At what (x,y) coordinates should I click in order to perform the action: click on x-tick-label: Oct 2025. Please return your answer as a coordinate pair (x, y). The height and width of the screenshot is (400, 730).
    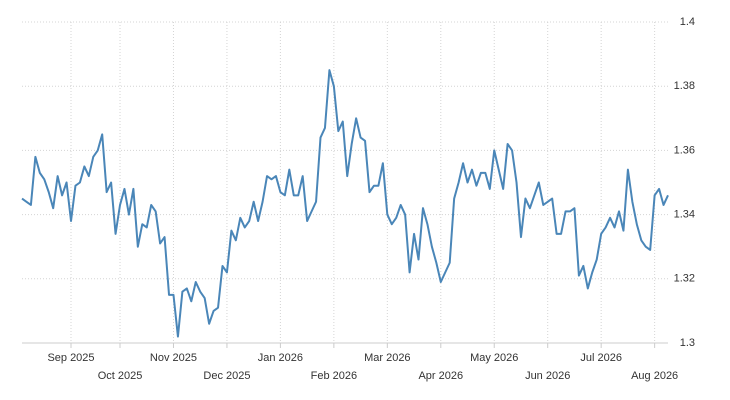
    Looking at the image, I should click on (120, 376).